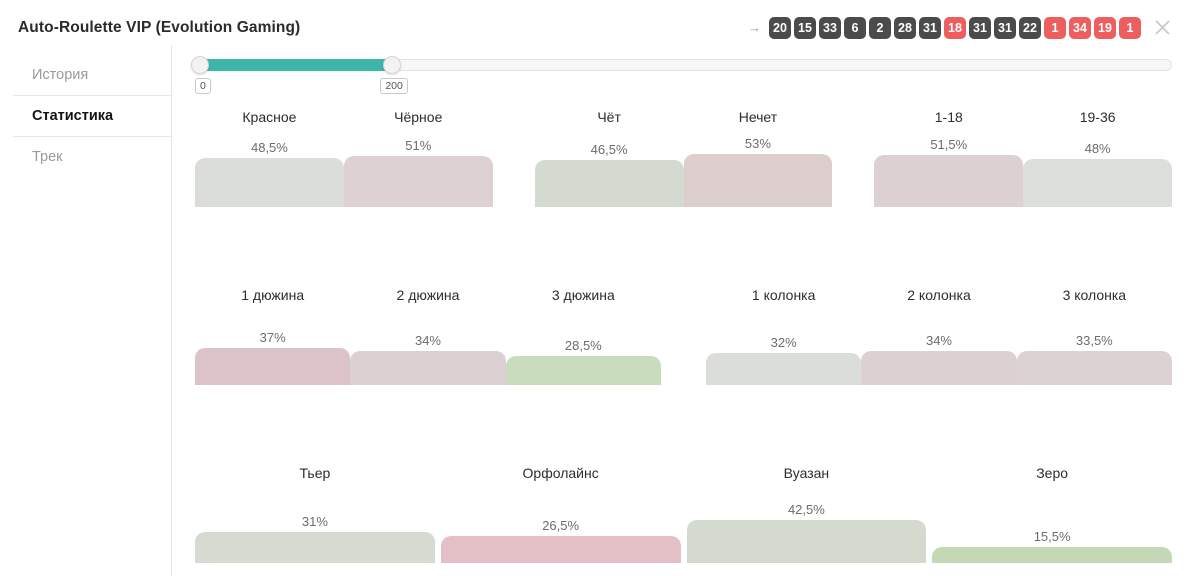 The image size is (1188, 576). I want to click on slider-min-value: 0, so click(203, 86).